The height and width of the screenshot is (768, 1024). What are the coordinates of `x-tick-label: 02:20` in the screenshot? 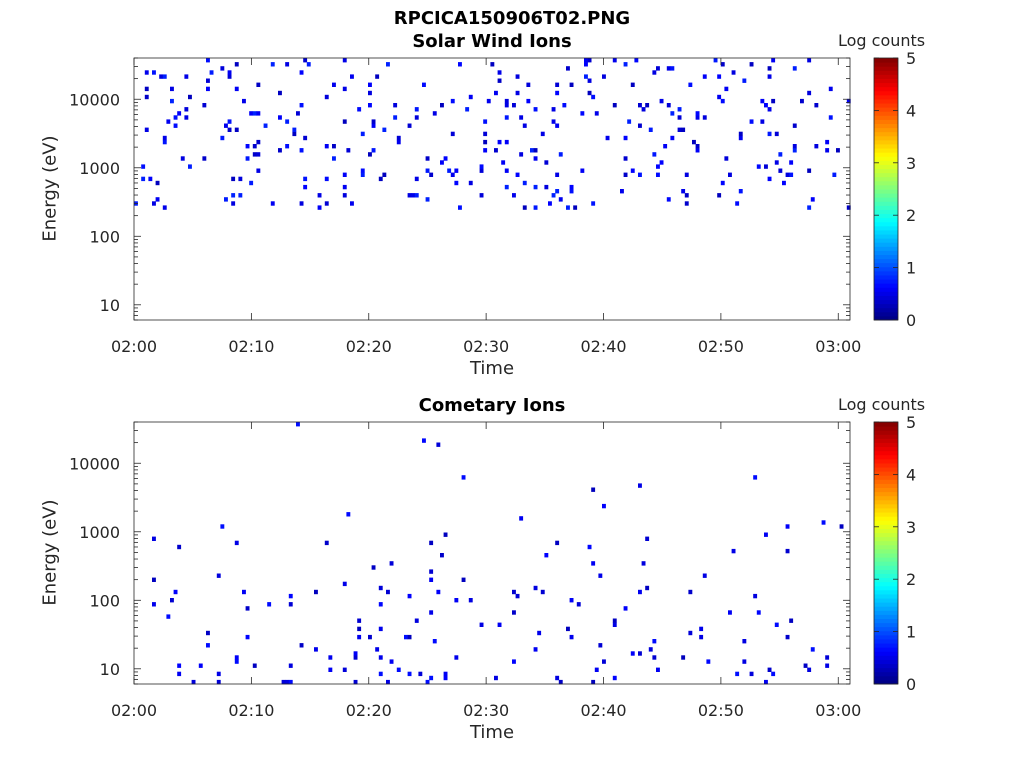 It's located at (369, 710).